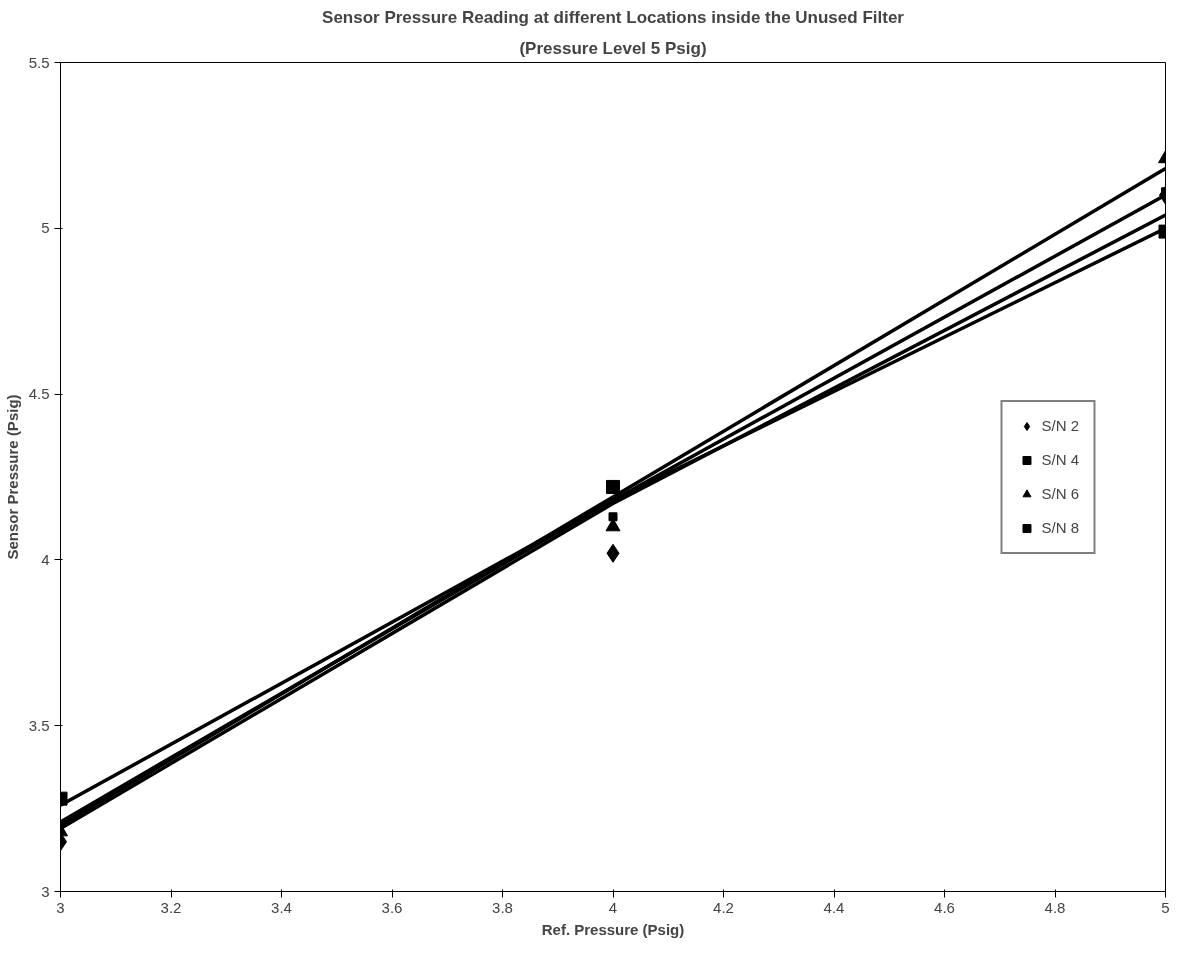 The height and width of the screenshot is (964, 1191). I want to click on x-tick-label: 3.8, so click(502, 907).